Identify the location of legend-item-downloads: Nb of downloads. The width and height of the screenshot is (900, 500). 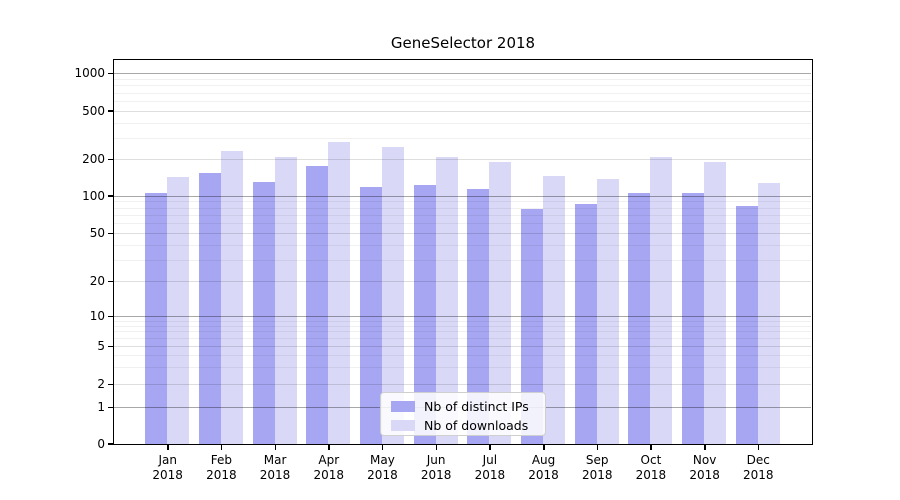
(463, 425).